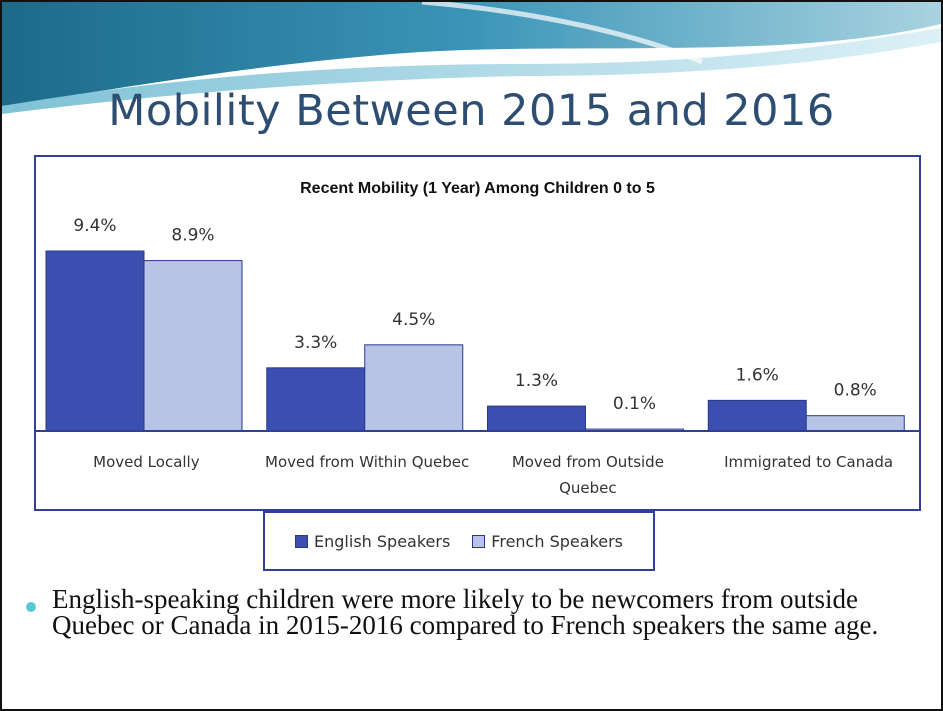  Describe the element at coordinates (94, 226) in the screenshot. I see `data-label-english-0: 9.4%` at that location.